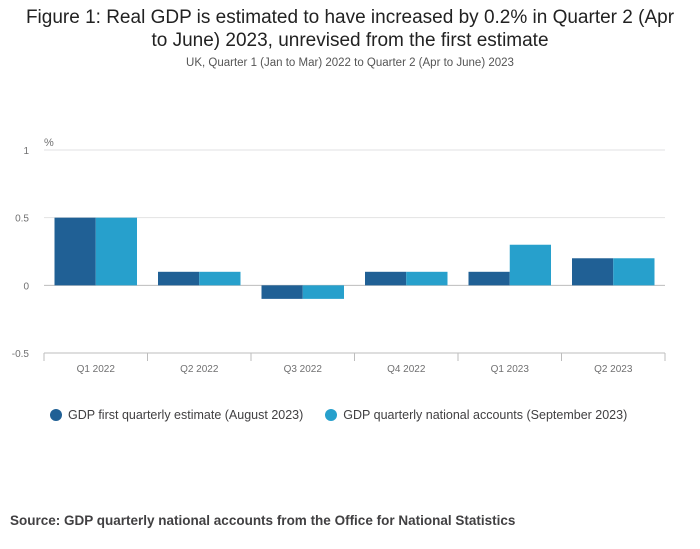 This screenshot has height=549, width=700. What do you see at coordinates (21, 354) in the screenshot?
I see `y-tick-label: -0.5` at bounding box center [21, 354].